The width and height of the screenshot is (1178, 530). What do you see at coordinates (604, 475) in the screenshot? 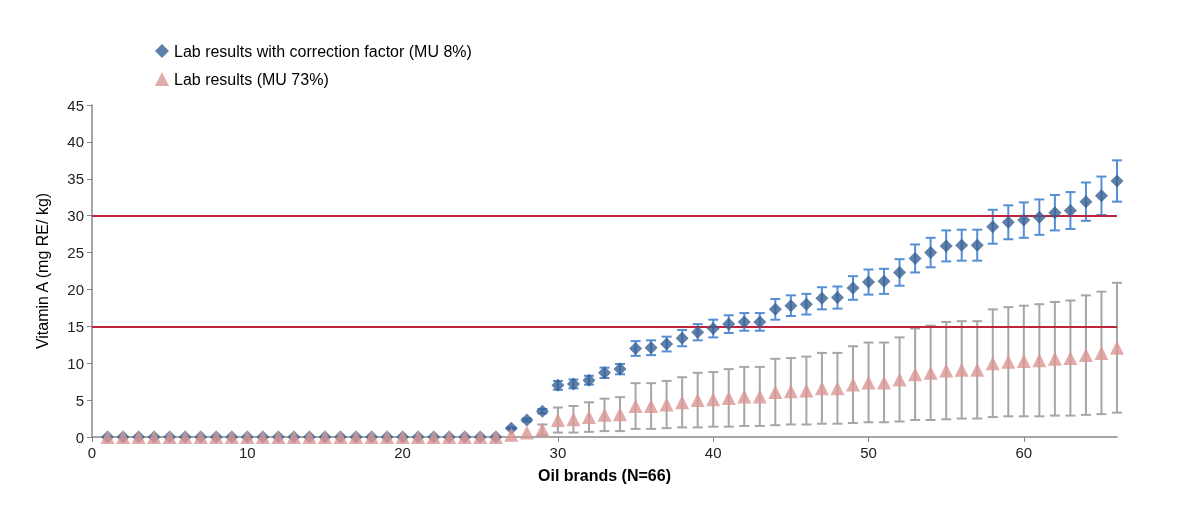
I see `x-axis-title: Oil brands (N=66)` at bounding box center [604, 475].